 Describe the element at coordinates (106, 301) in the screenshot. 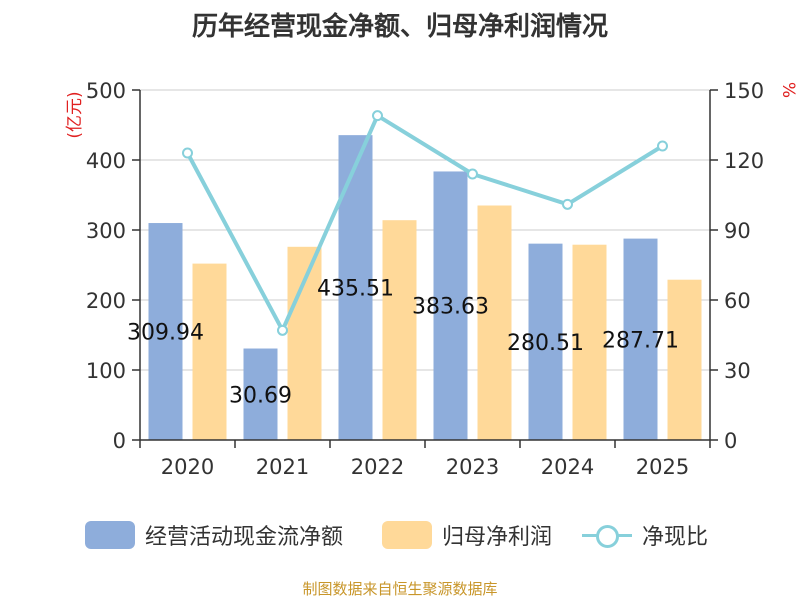

I see `y-left-tick-label: 200` at that location.